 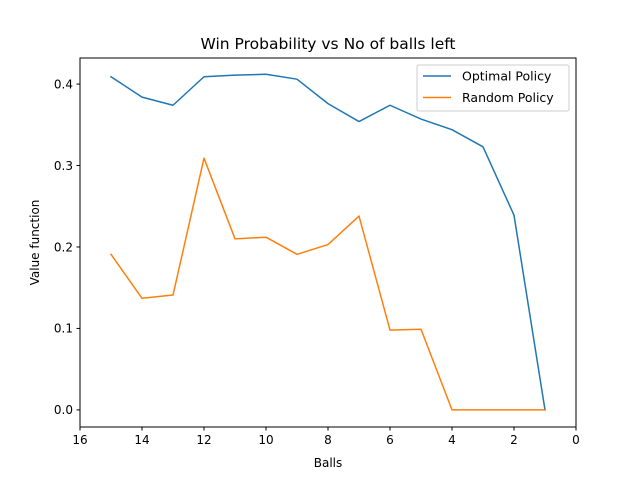 What do you see at coordinates (63, 329) in the screenshot?
I see `y-tick-label: 0.1` at bounding box center [63, 329].